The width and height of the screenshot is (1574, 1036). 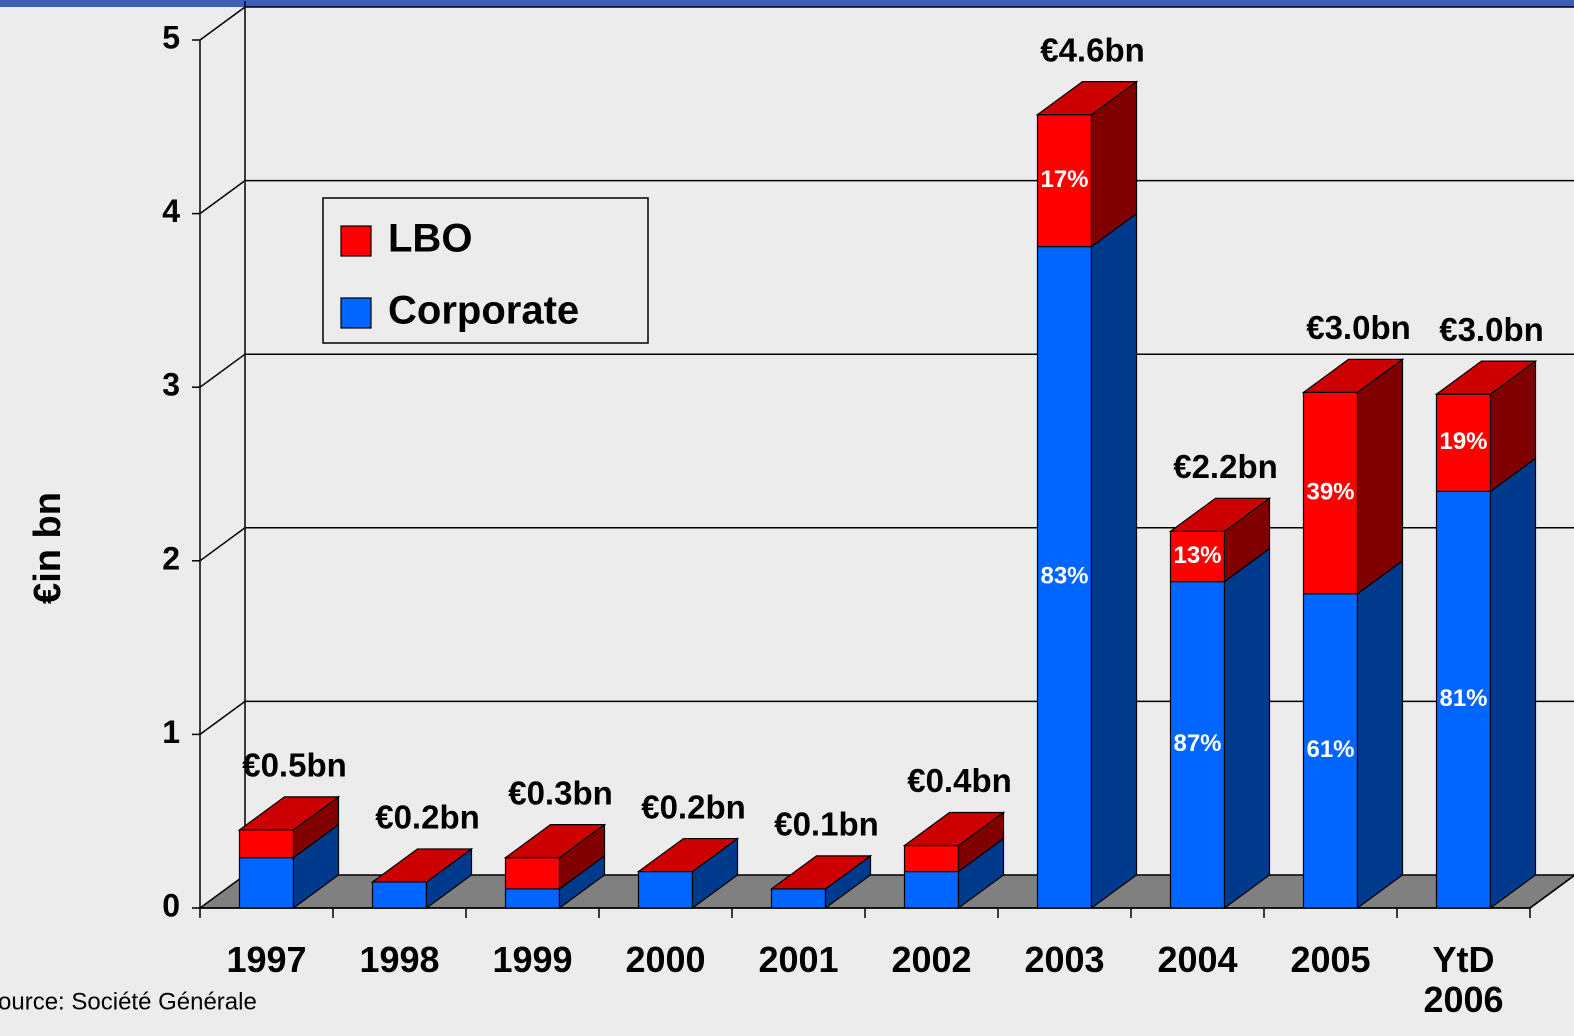 What do you see at coordinates (886, 23) in the screenshot?
I see `grid-line` at bounding box center [886, 23].